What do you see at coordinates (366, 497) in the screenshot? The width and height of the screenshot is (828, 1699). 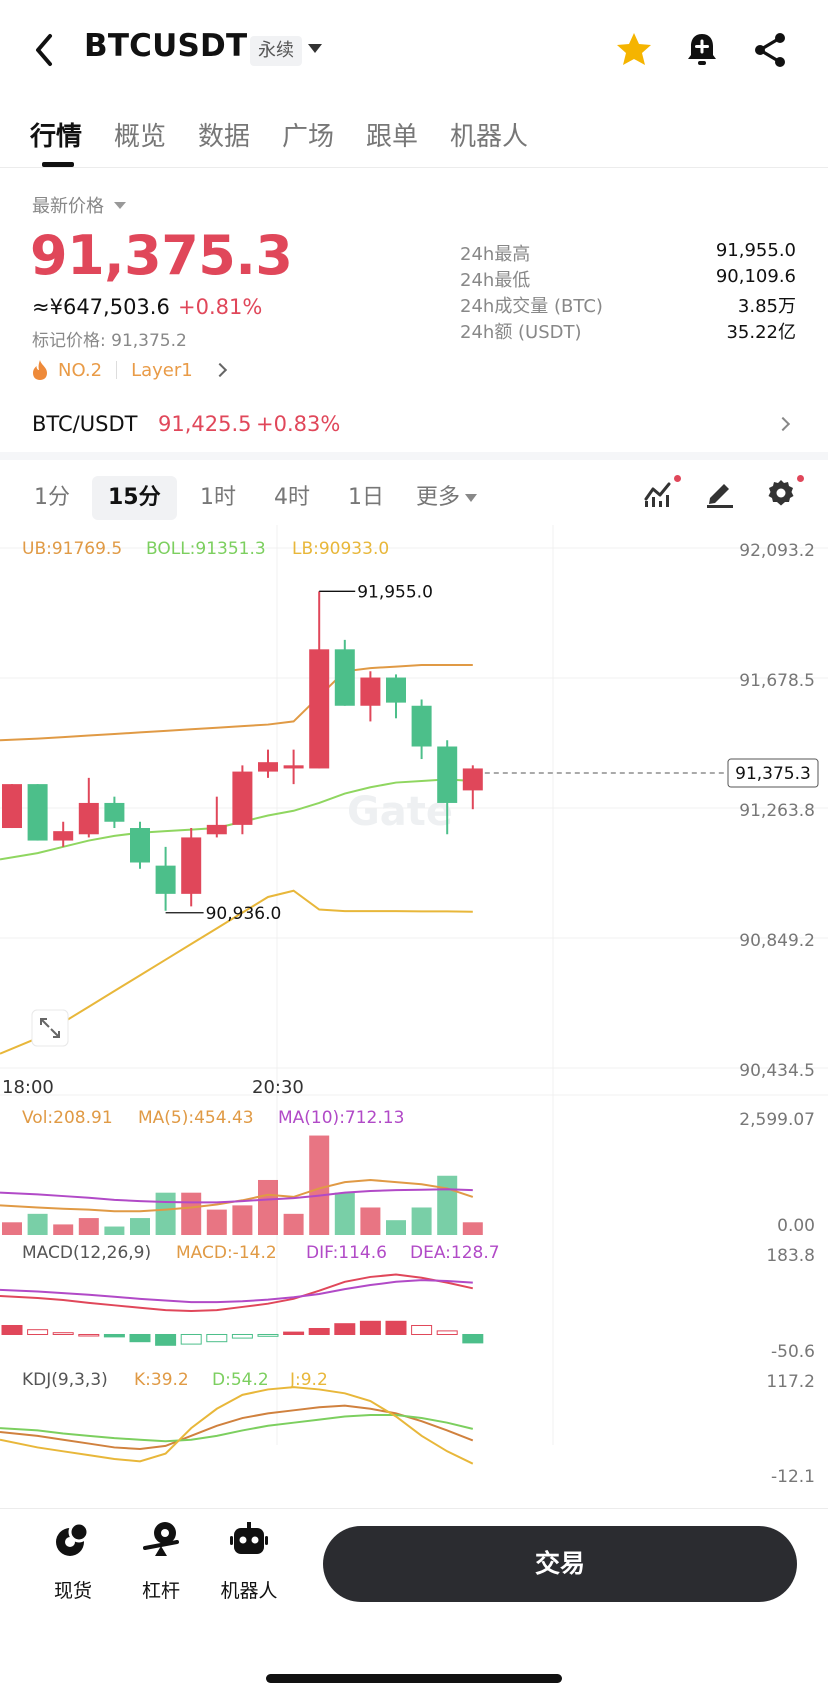 I see `interval-1d: 1日` at bounding box center [366, 497].